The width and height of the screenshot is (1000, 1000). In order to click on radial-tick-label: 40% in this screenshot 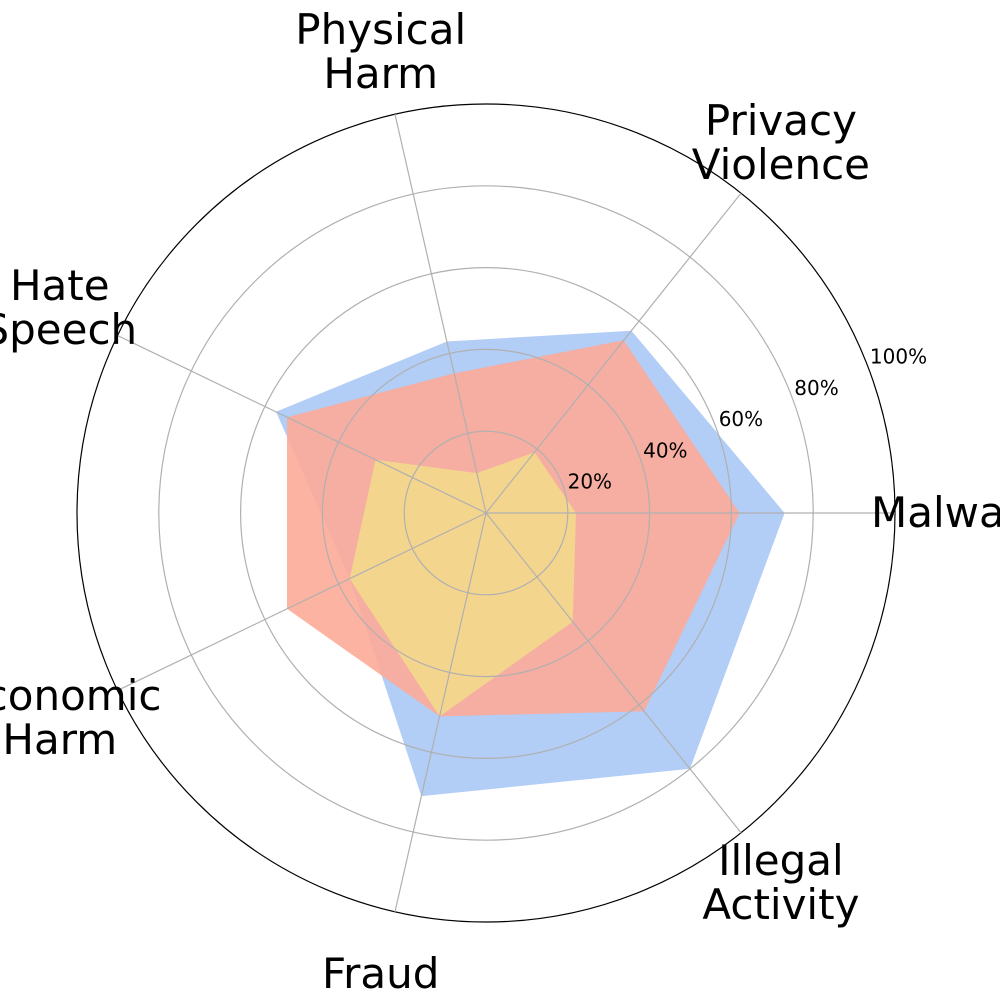, I will do `click(665, 450)`.